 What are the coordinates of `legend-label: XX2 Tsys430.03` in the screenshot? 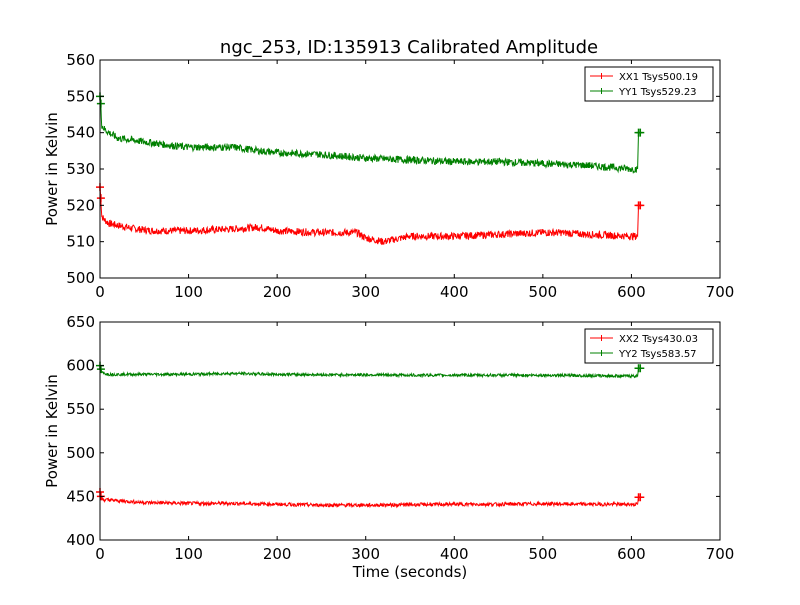 It's located at (658, 339).